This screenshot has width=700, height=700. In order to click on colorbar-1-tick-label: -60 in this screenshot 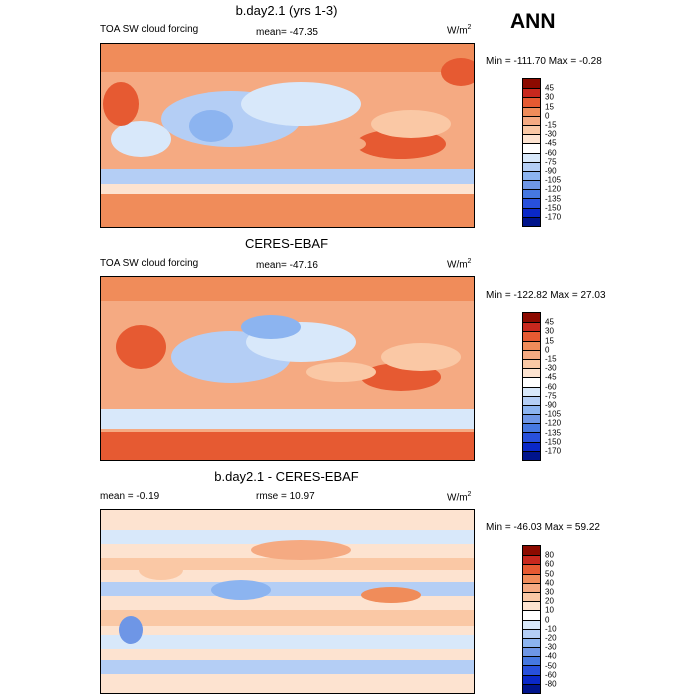, I will do `click(551, 153)`.